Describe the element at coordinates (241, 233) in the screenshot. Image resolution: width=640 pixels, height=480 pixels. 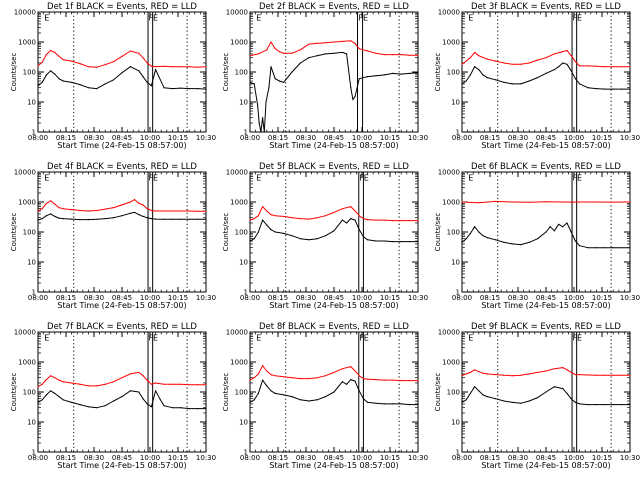
I see `y-tick-label: 100` at that location.